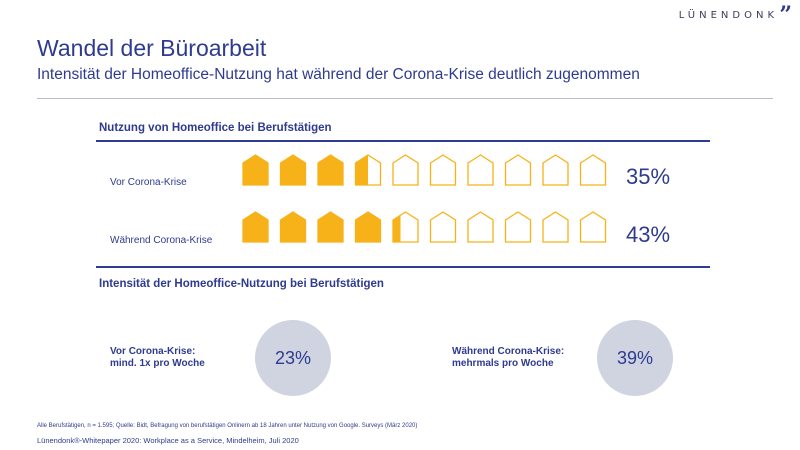 This screenshot has width=800, height=450. Describe the element at coordinates (152, 48) in the screenshot. I see `page-title: Wandel der Büroarbeit` at that location.